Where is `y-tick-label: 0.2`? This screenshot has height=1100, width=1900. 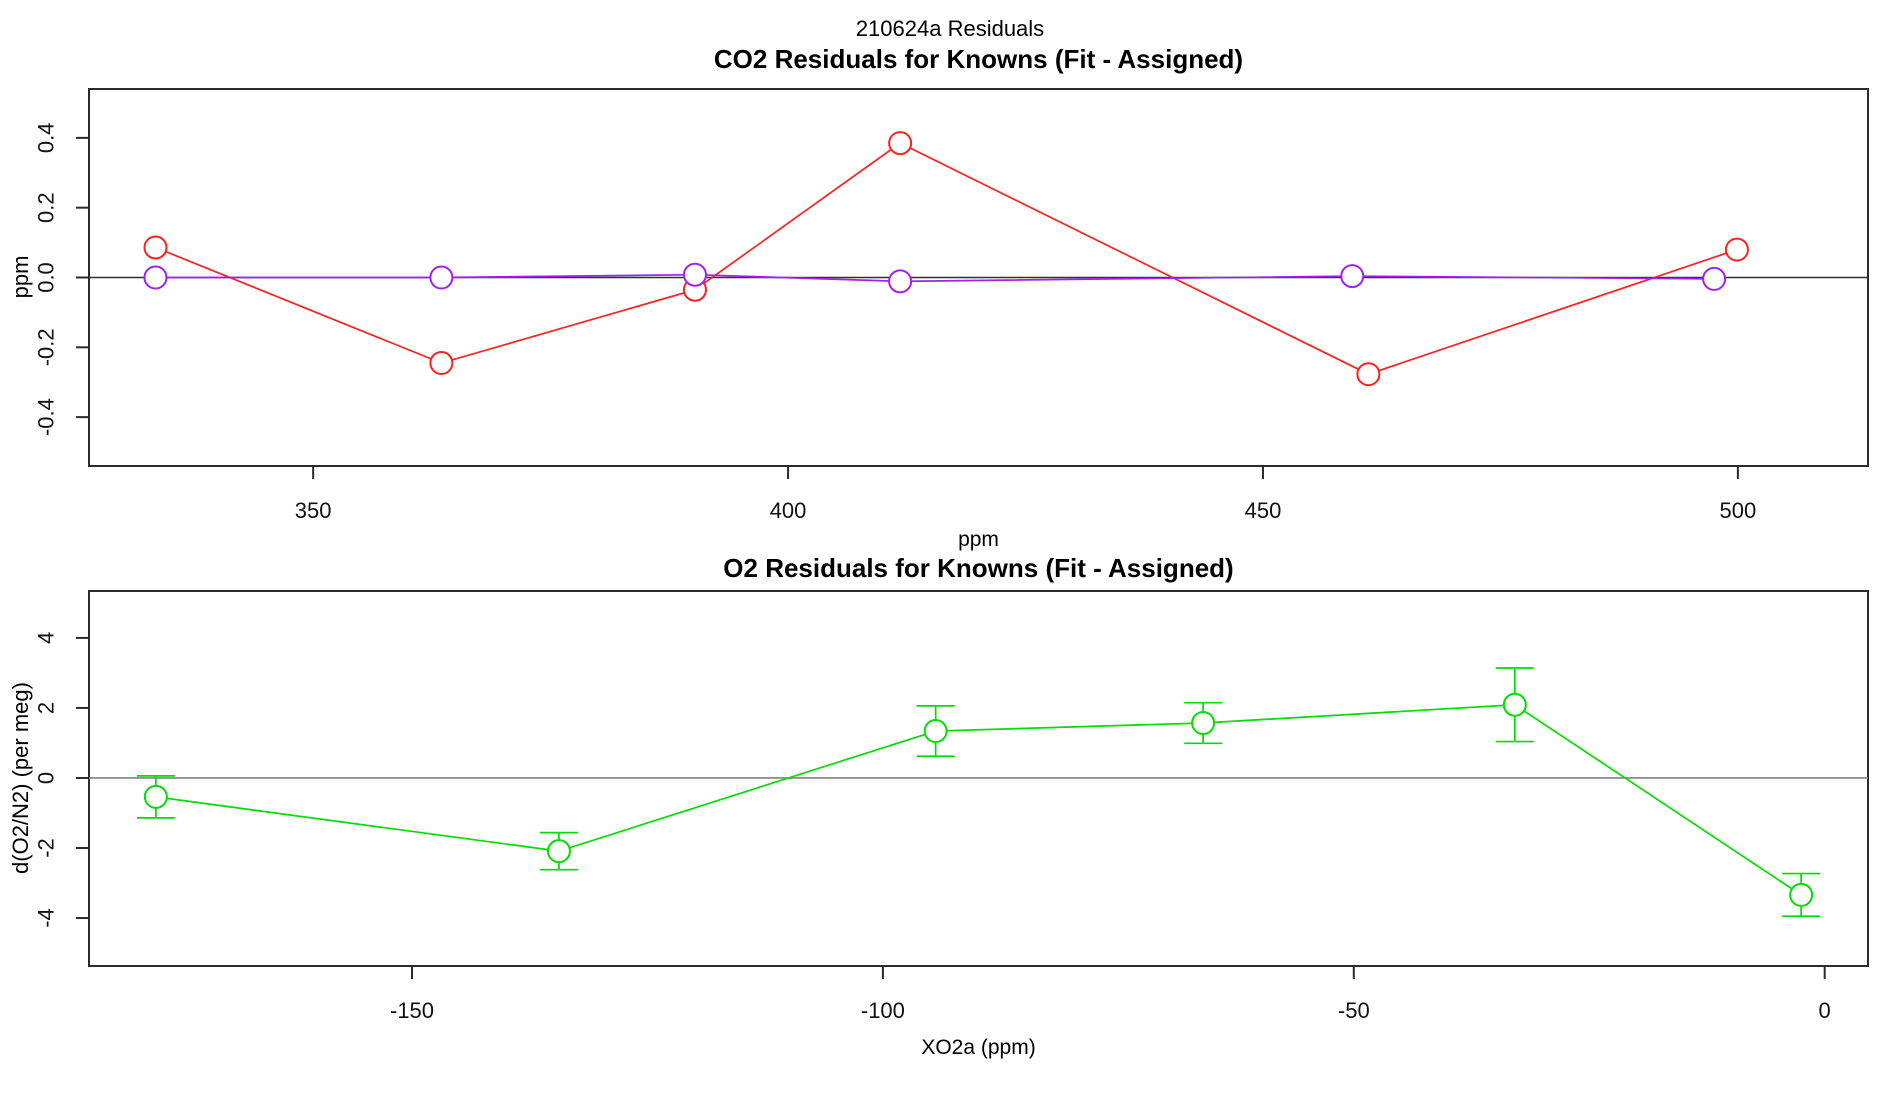
y-tick-label: 0.2 is located at coordinates (46, 207).